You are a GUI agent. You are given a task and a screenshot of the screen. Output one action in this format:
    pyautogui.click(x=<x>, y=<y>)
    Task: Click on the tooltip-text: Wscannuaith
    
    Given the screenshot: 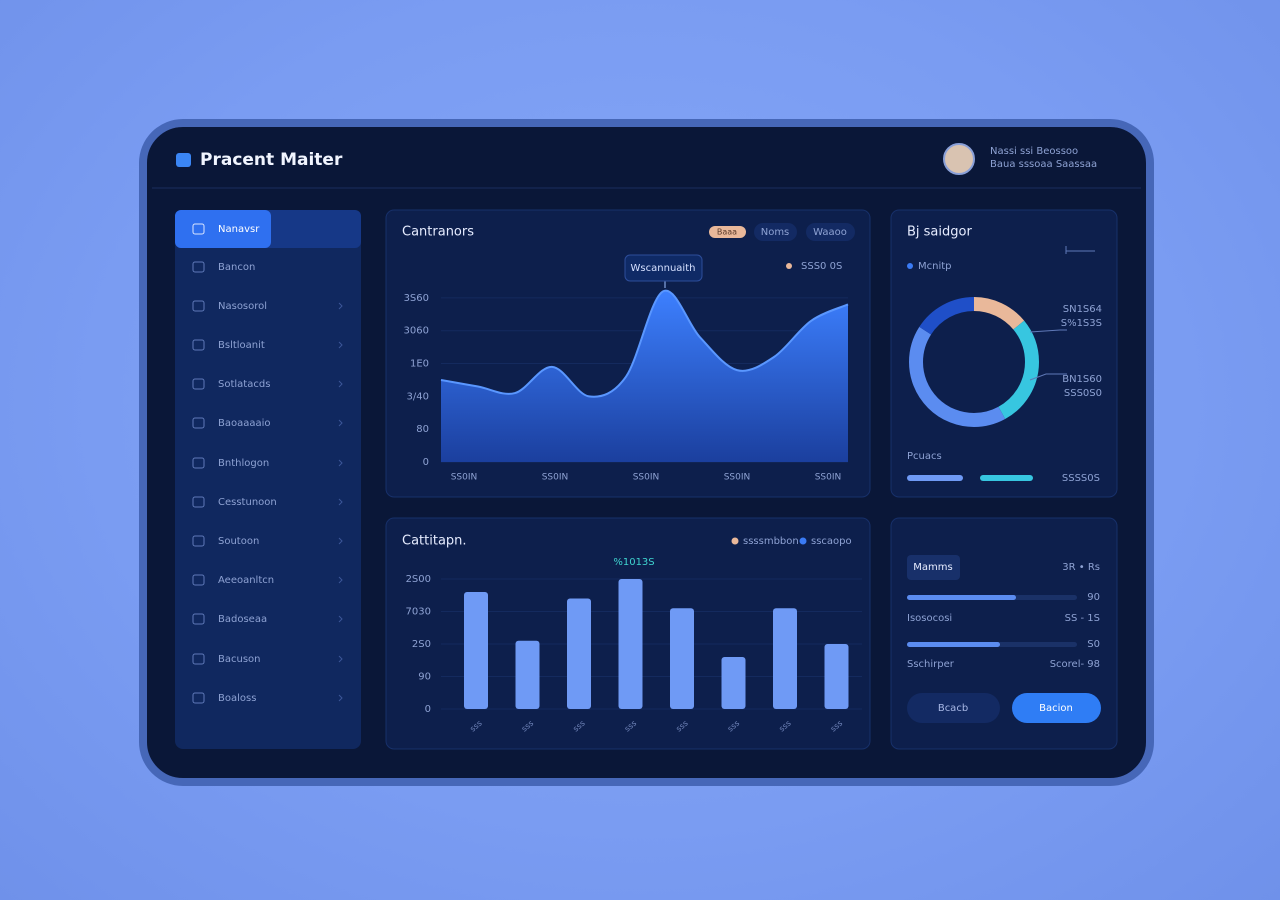 What is the action you would take?
    pyautogui.click(x=663, y=268)
    